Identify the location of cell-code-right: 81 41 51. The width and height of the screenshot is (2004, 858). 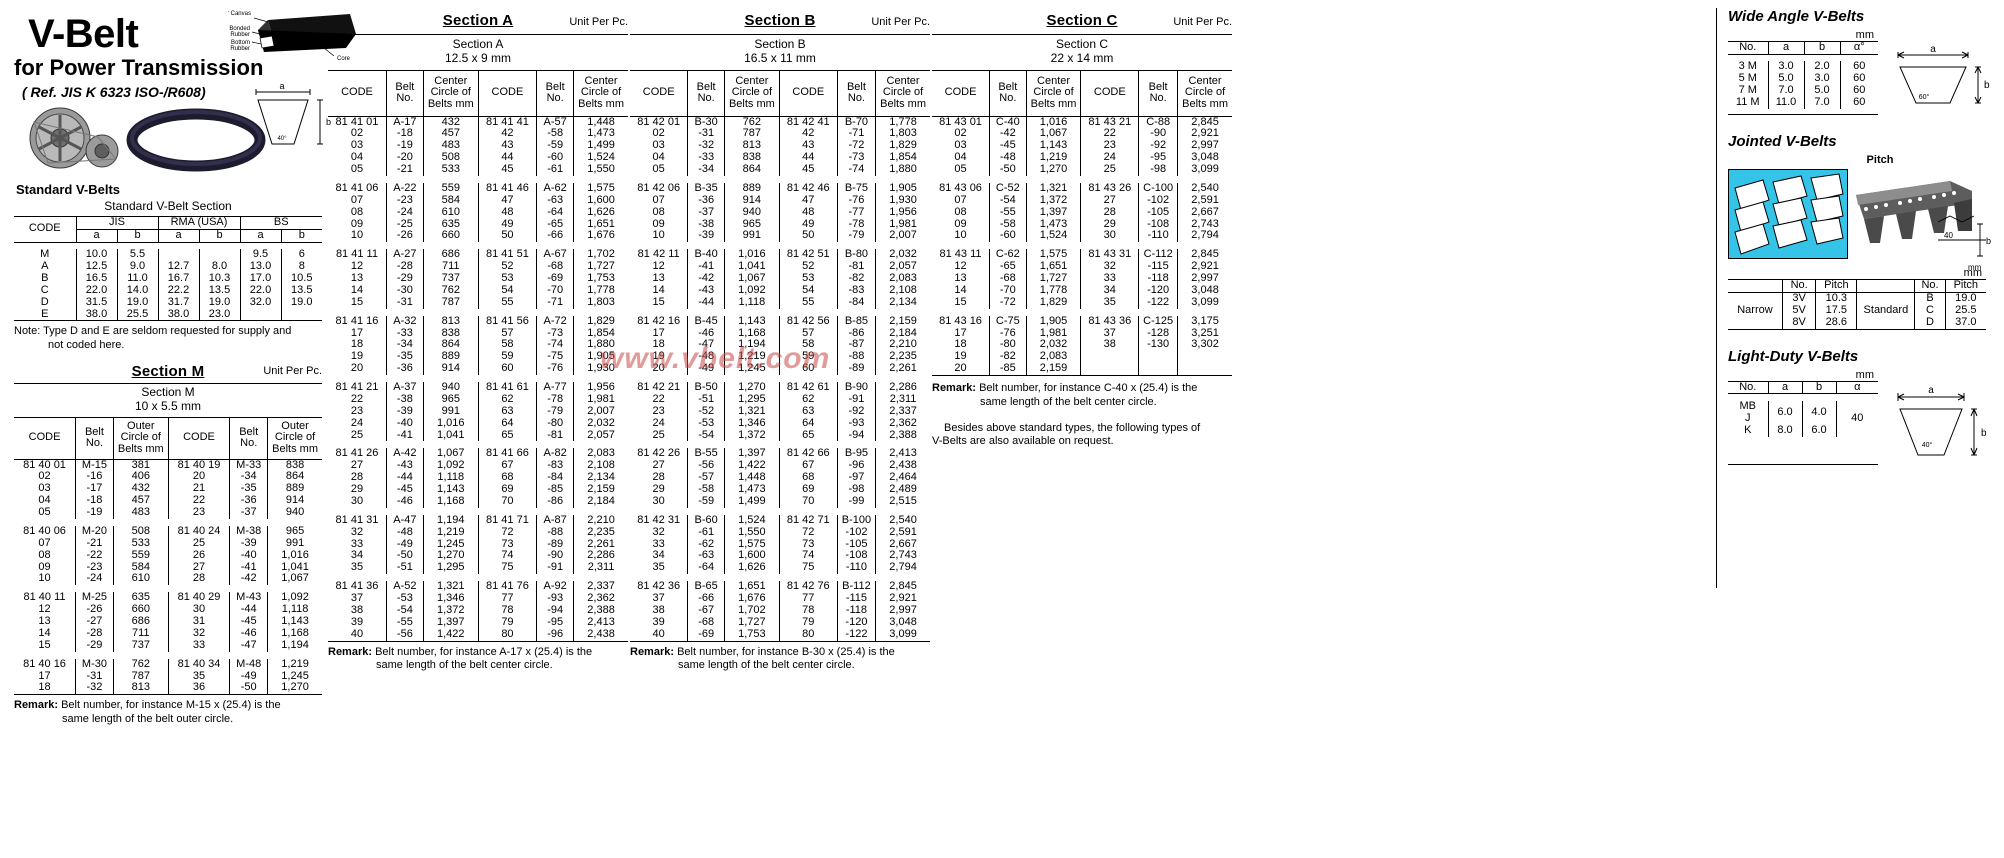
(508, 255).